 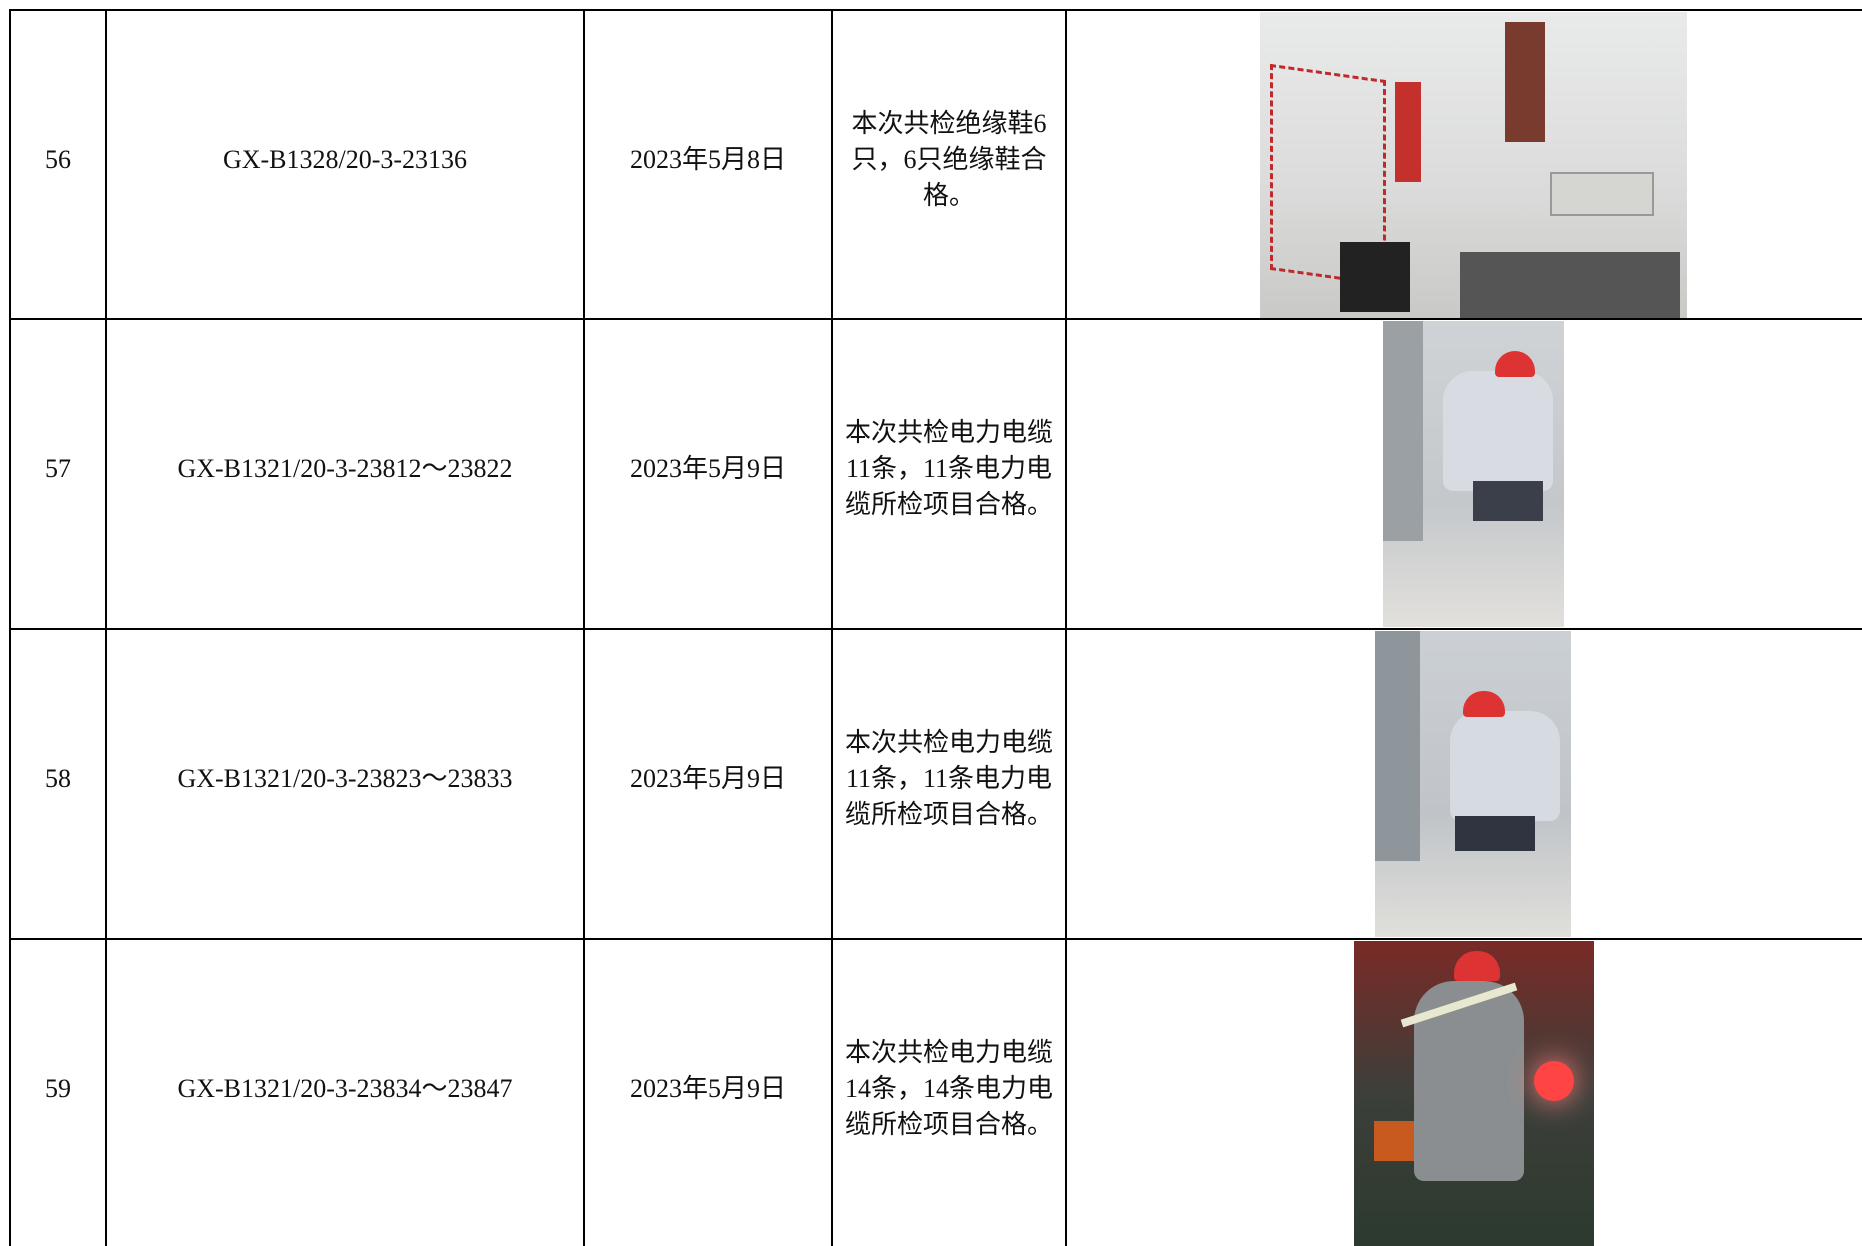 What do you see at coordinates (345, 1088) in the screenshot?
I see `code: GX-B1321/20-3-23834～23847` at bounding box center [345, 1088].